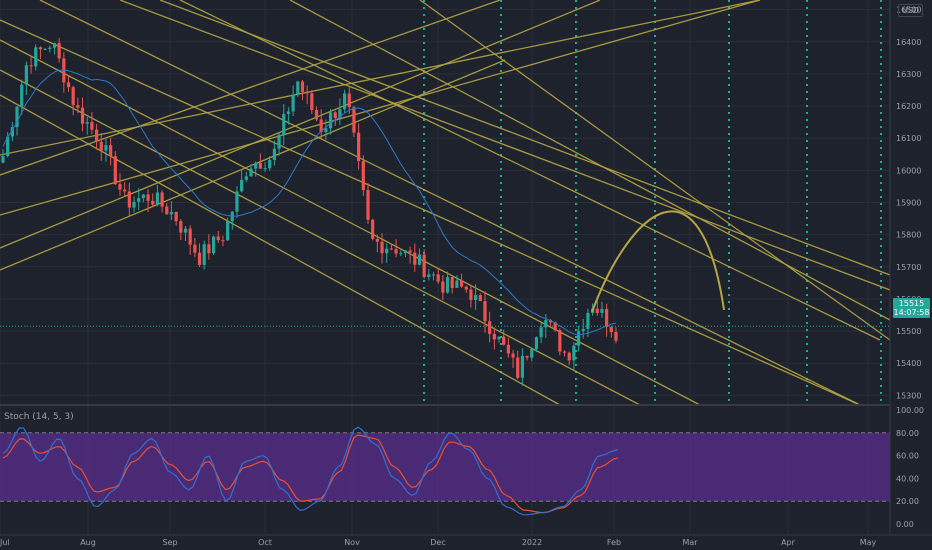 This screenshot has height=550, width=932. Describe the element at coordinates (5, 542) in the screenshot. I see `time-tick-label: Jul` at that location.